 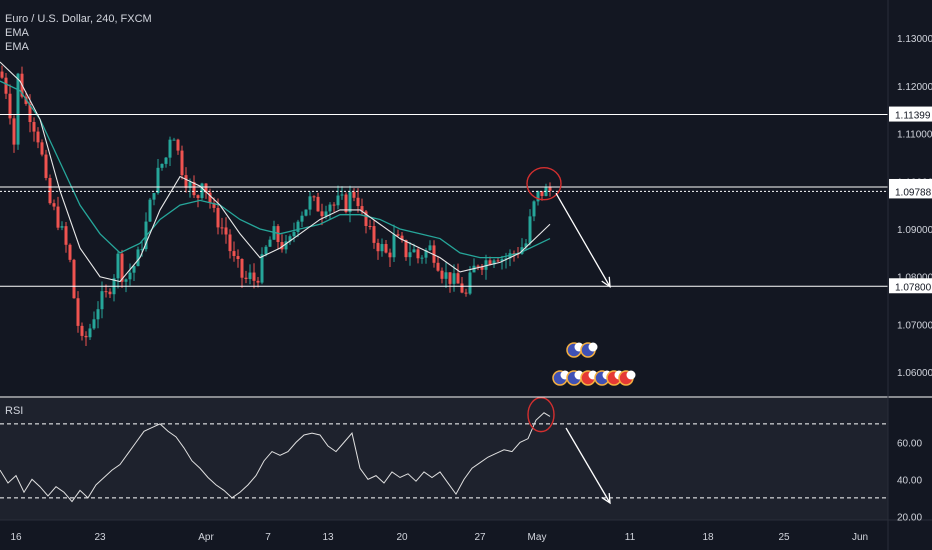 I want to click on highlight-circle-price, so click(x=544, y=183).